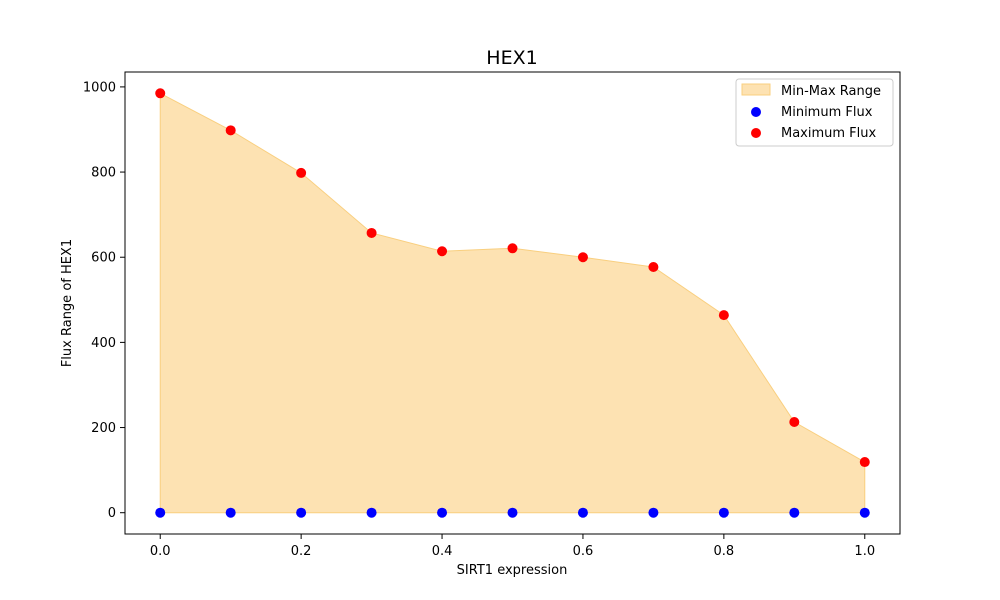  I want to click on minimum-flux-series, so click(512, 512).